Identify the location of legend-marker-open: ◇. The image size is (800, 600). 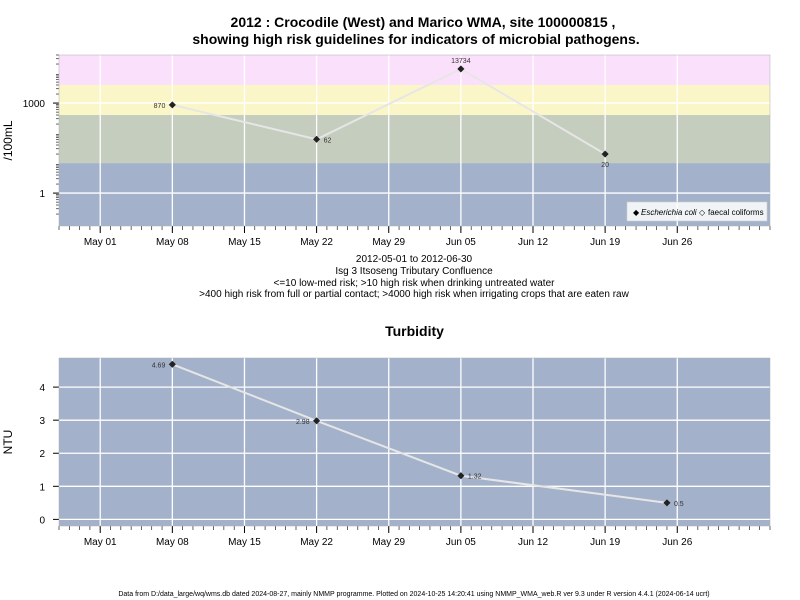
(702, 212).